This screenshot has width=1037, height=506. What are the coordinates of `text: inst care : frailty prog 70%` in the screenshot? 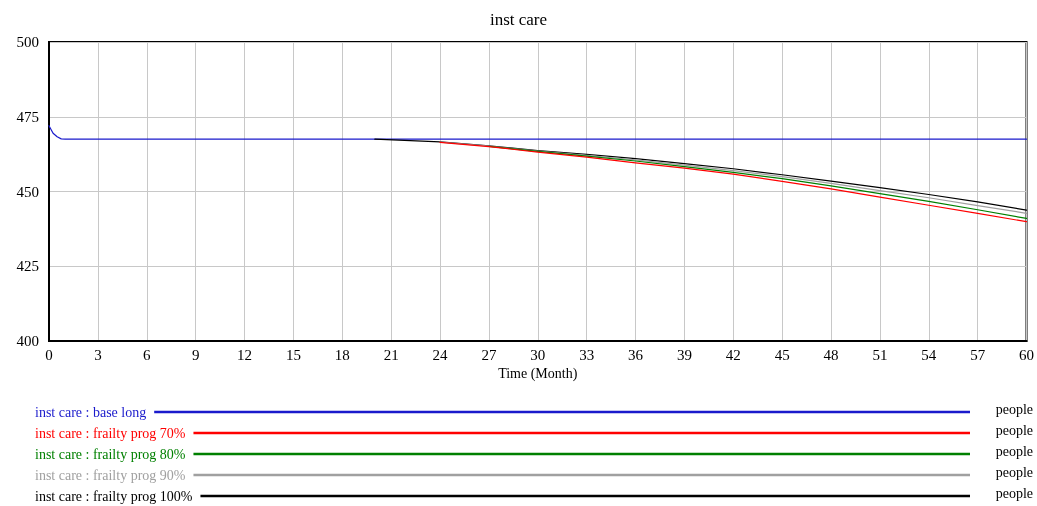 It's located at (110, 433).